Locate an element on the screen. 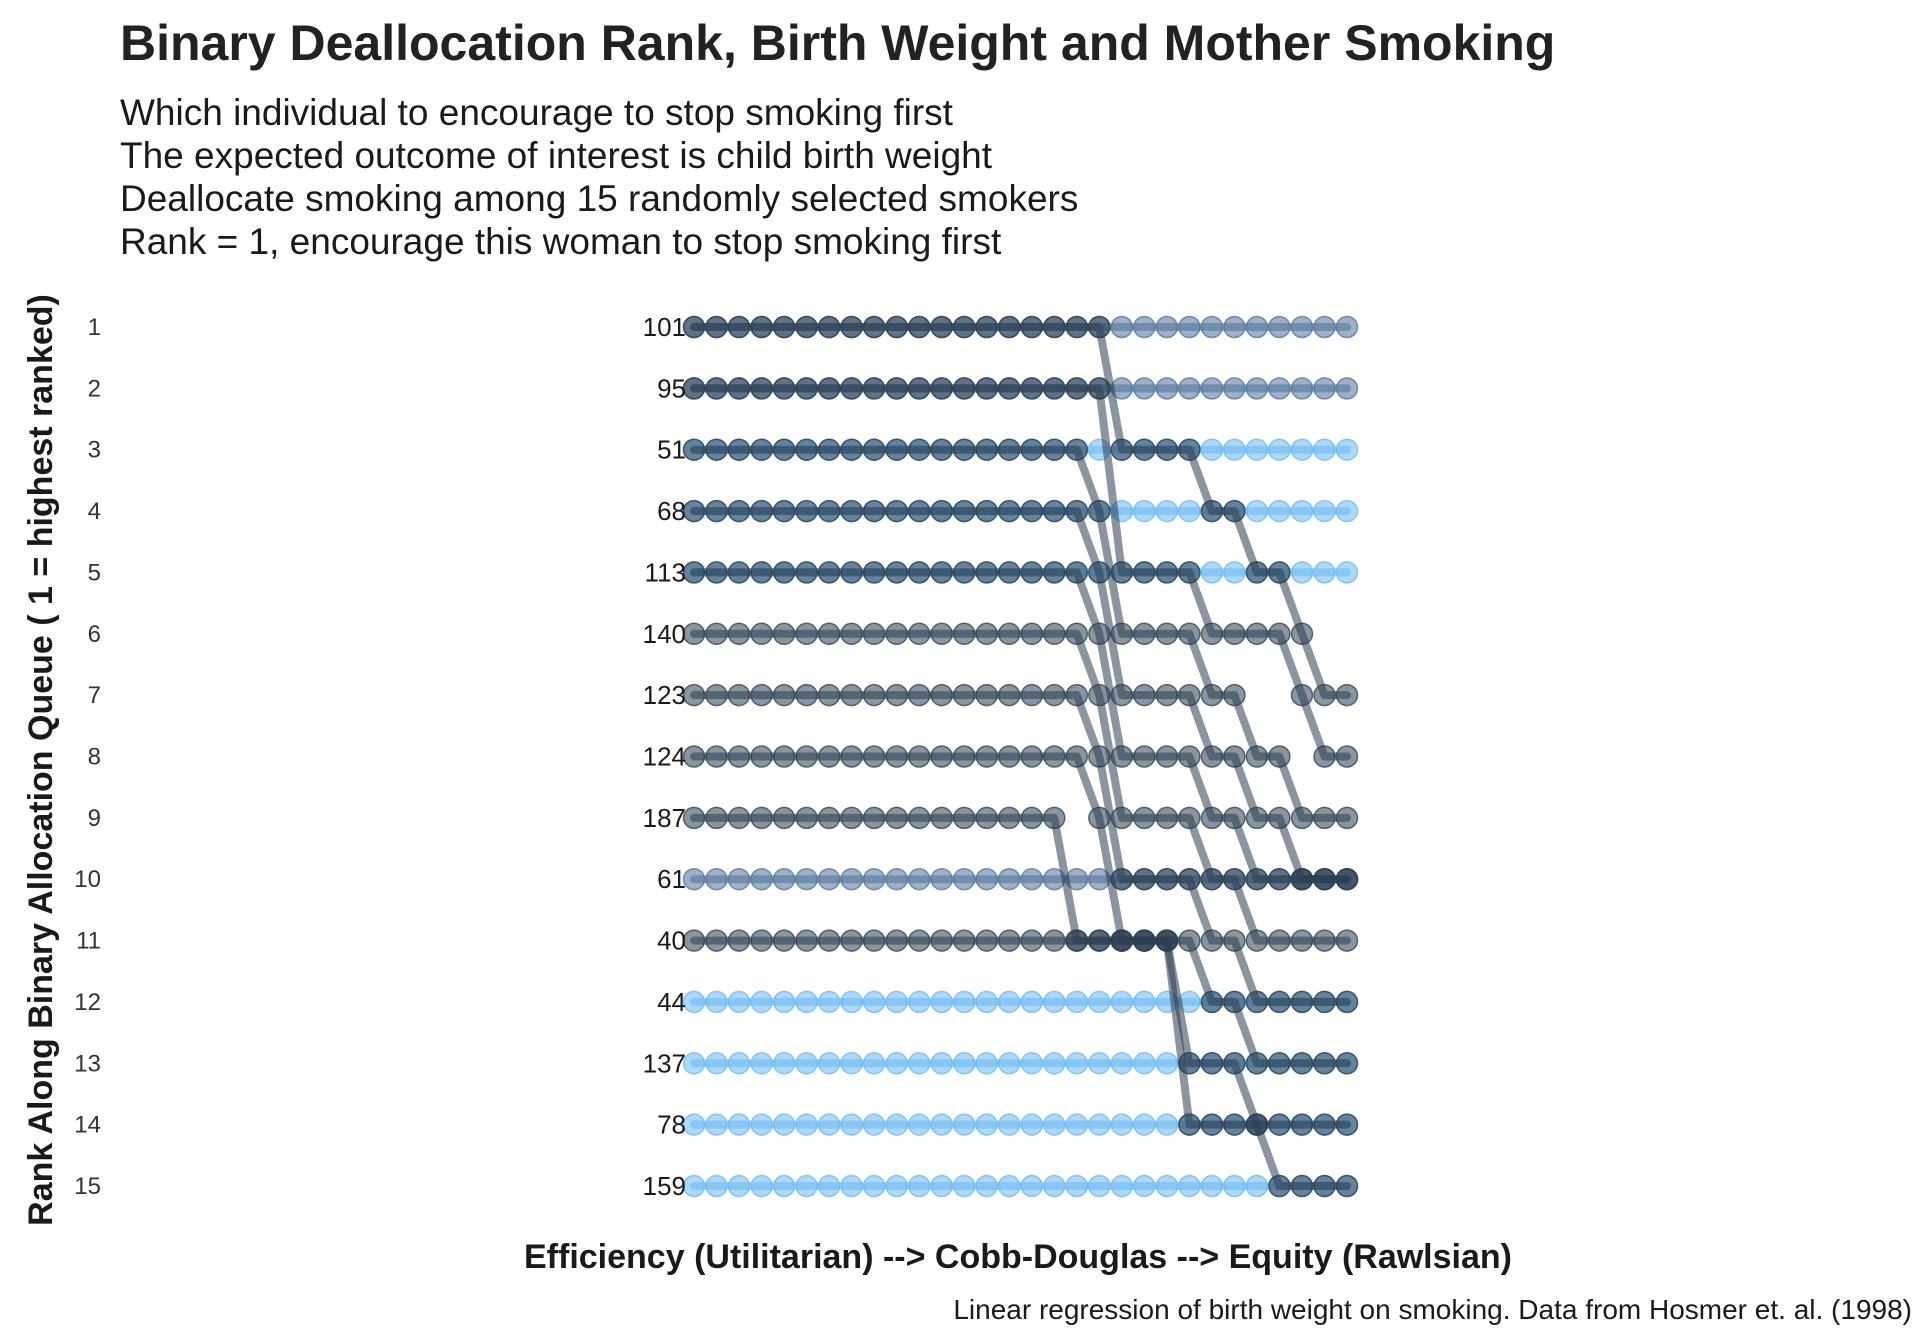 Image resolution: width=1920 pixels, height=1344 pixels. y-tick-label: 5 is located at coordinates (94, 572).